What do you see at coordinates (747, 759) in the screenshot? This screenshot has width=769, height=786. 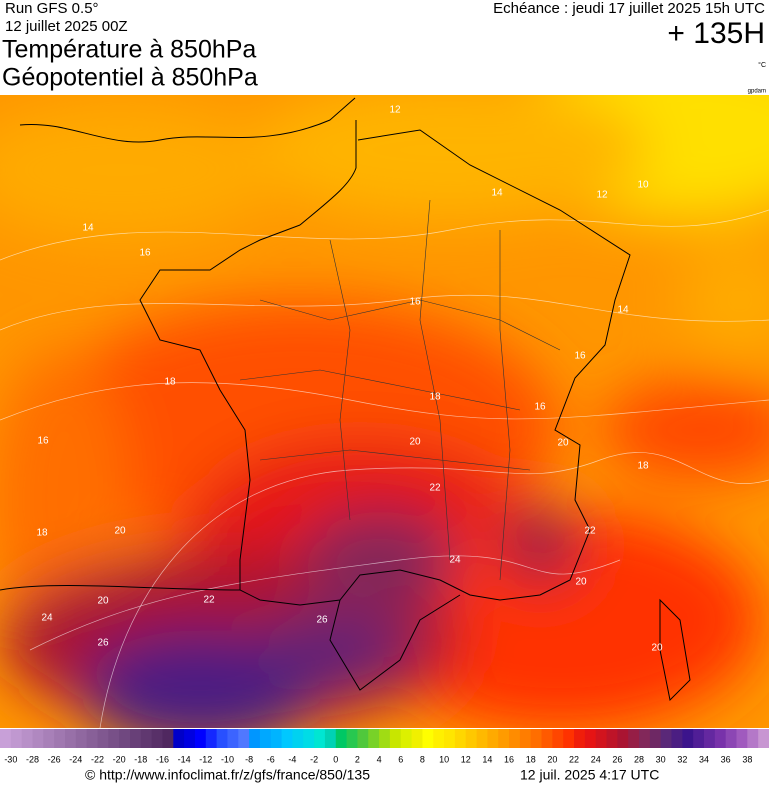 I see `scale-label: 38` at bounding box center [747, 759].